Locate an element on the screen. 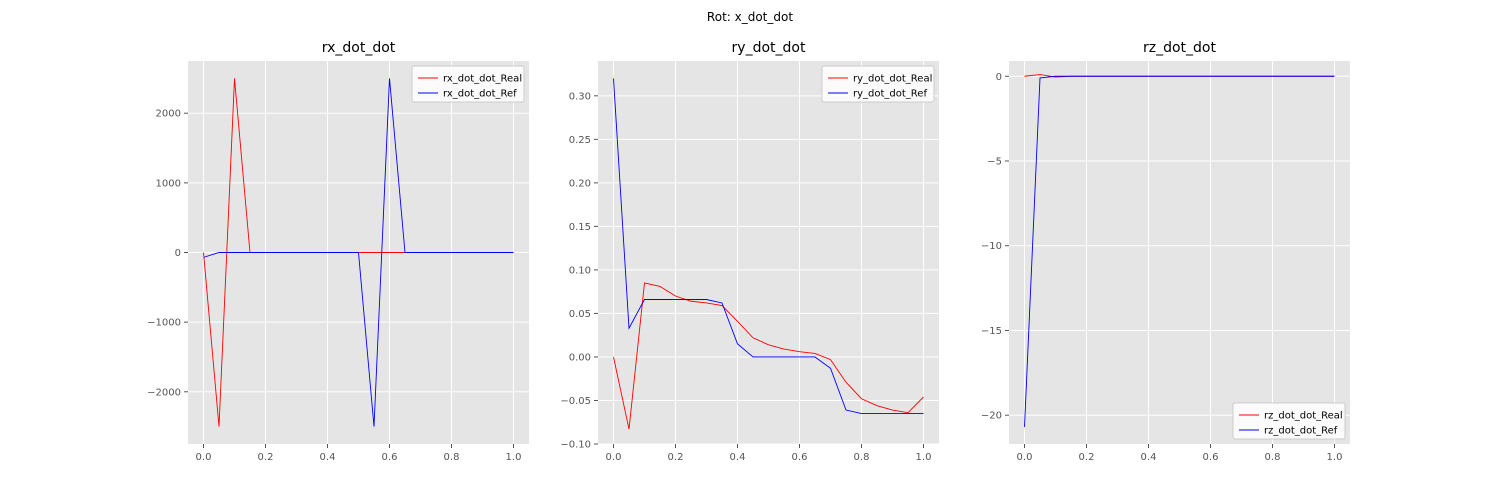 The height and width of the screenshot is (500, 1500). y-tick-label: 0.05 is located at coordinates (580, 314).